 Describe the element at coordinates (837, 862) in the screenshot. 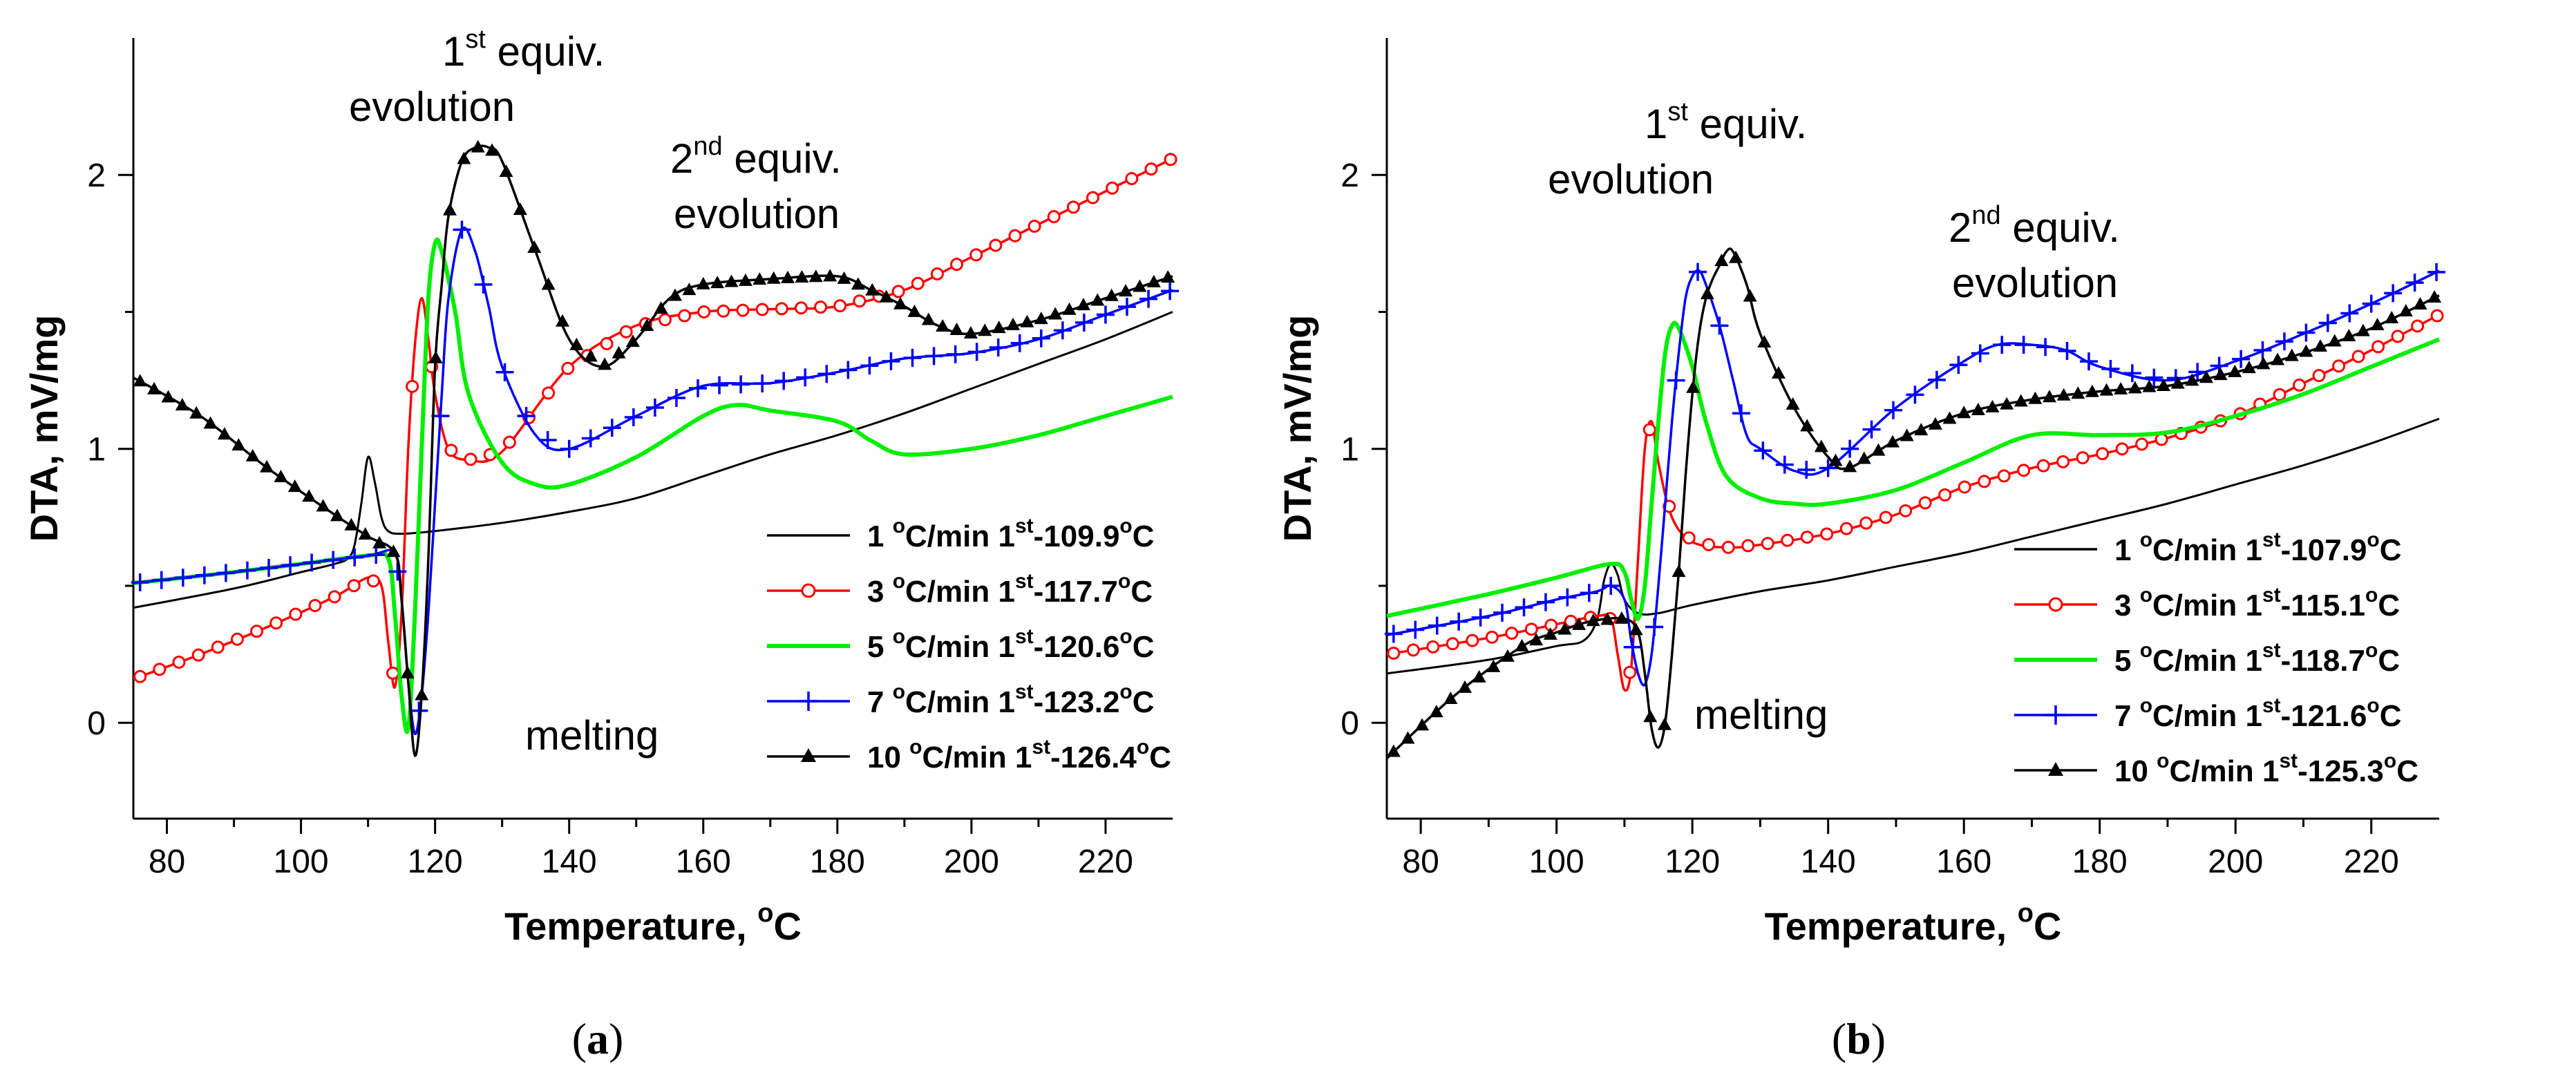

I see `x-tick-label: 180` at that location.